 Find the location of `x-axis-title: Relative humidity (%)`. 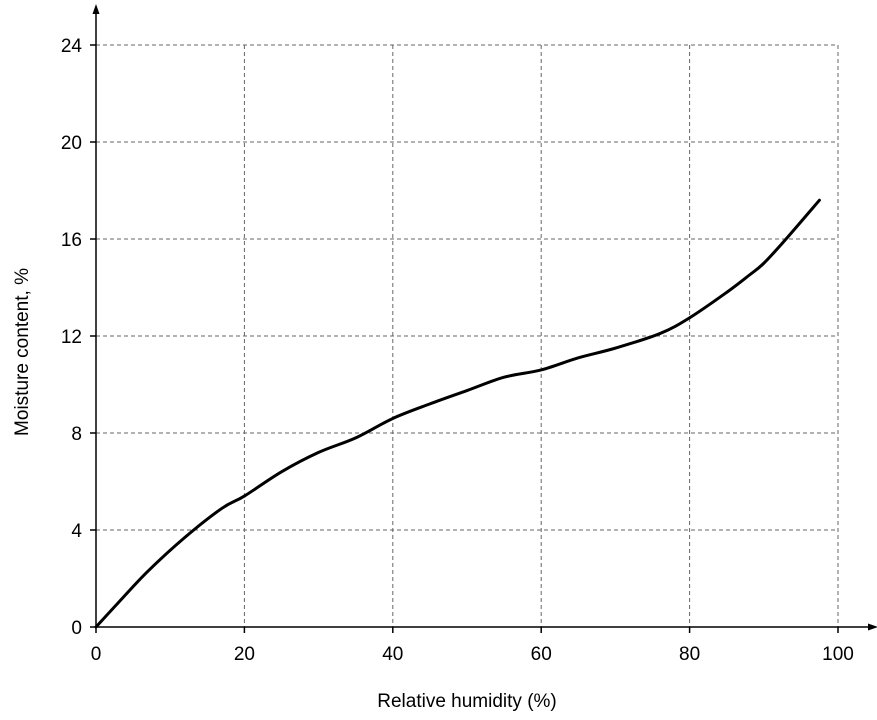

x-axis-title: Relative humidity (%) is located at coordinates (467, 701).